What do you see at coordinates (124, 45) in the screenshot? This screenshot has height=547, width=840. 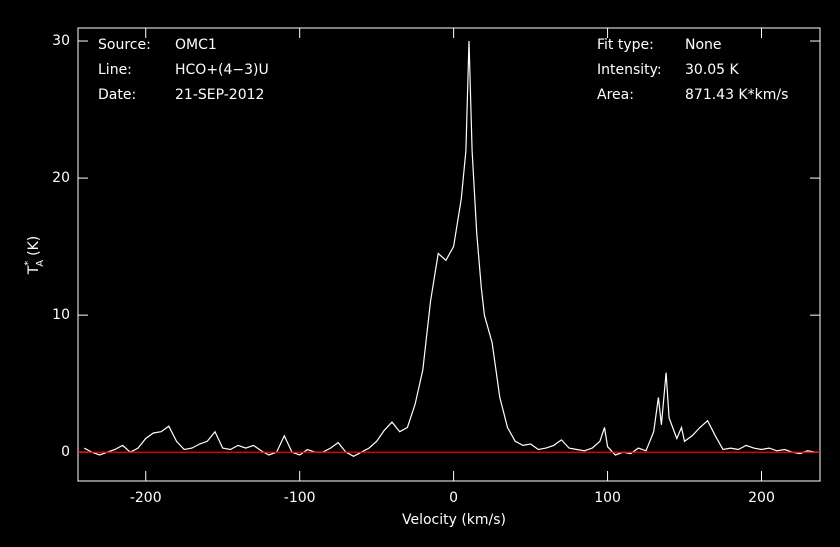 I see `annotation-label: Source:` at bounding box center [124, 45].